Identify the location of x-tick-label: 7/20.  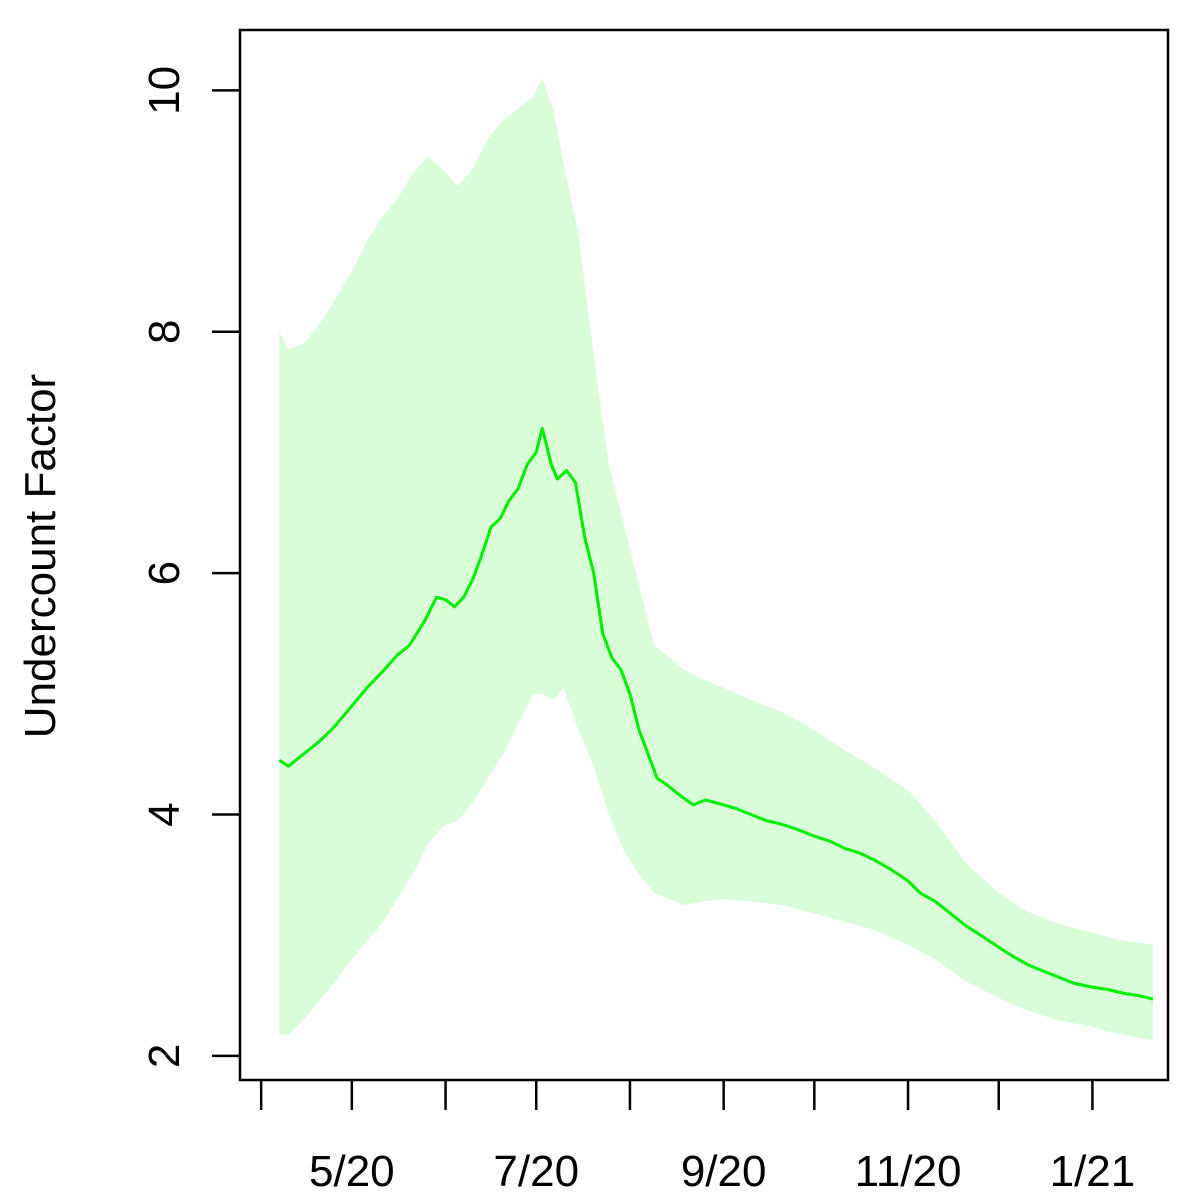
(536, 1171).